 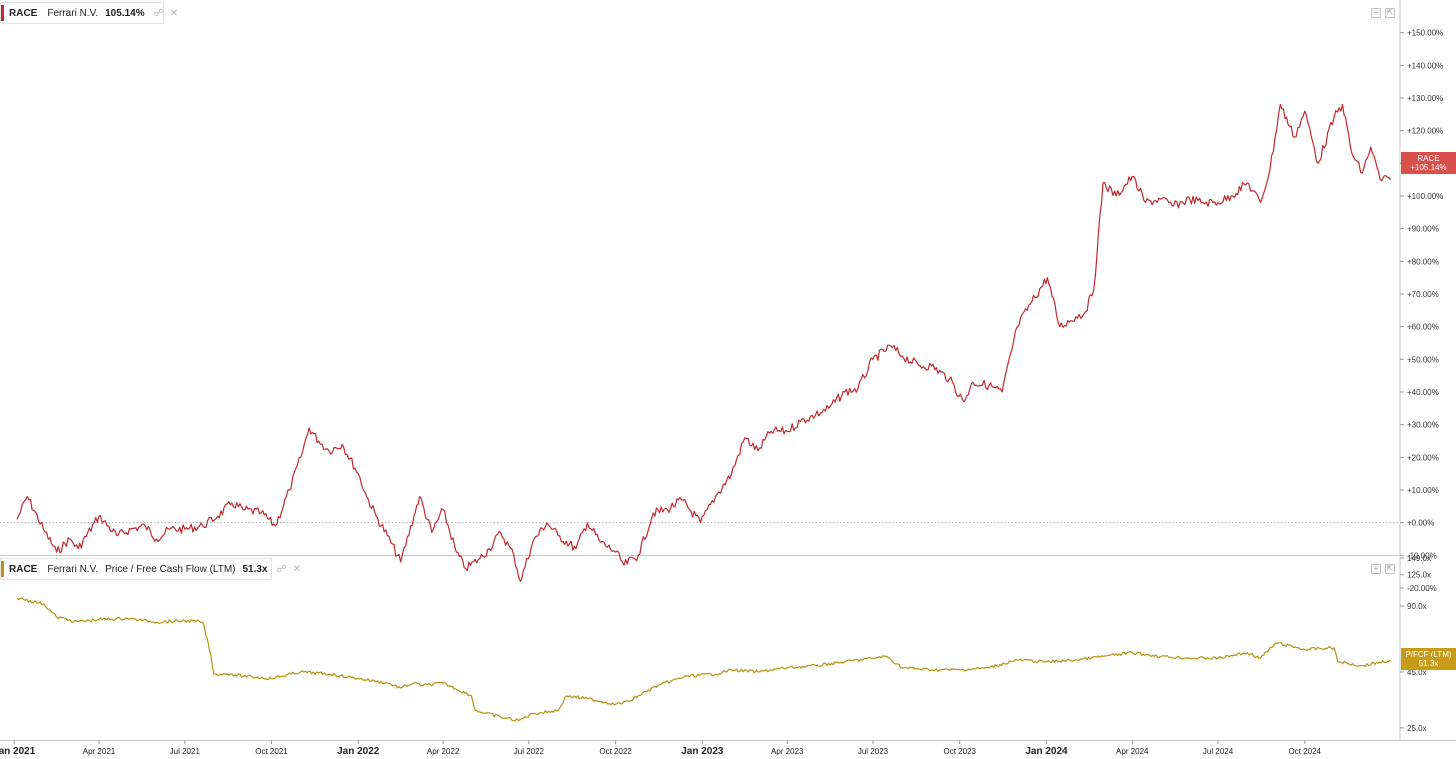 I want to click on x-tick-label: Oct 2021, so click(x=271, y=751).